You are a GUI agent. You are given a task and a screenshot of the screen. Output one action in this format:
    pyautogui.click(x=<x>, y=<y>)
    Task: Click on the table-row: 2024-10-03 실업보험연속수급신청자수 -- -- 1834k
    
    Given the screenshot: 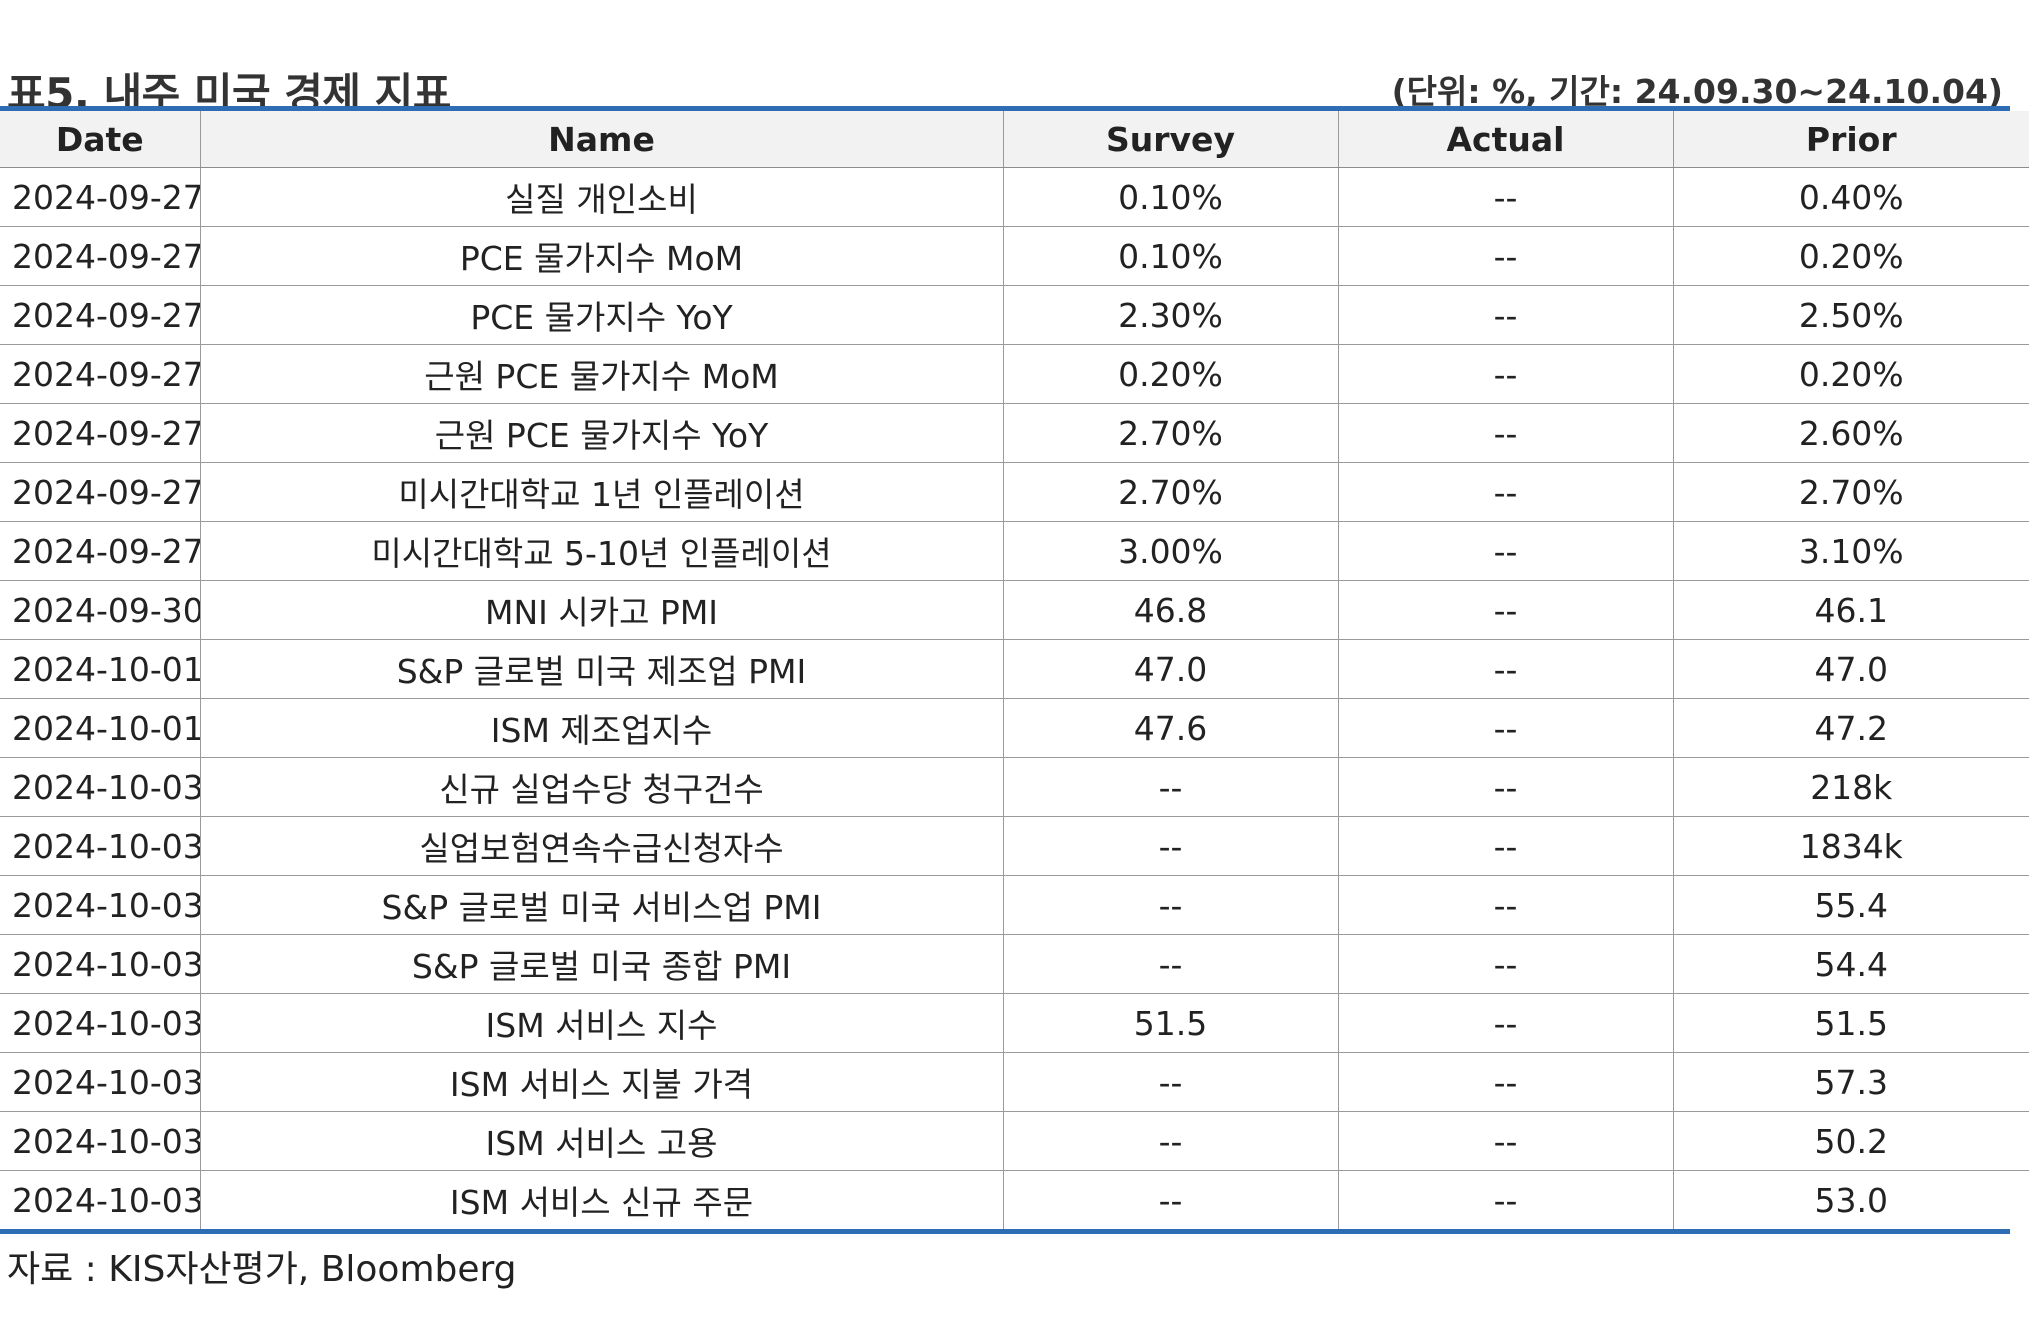 What is the action you would take?
    pyautogui.click(x=1014, y=846)
    